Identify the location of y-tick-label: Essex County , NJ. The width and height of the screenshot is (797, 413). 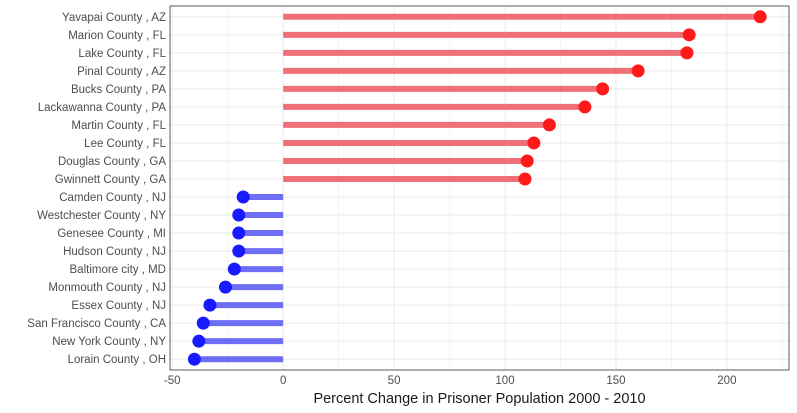
(118, 306).